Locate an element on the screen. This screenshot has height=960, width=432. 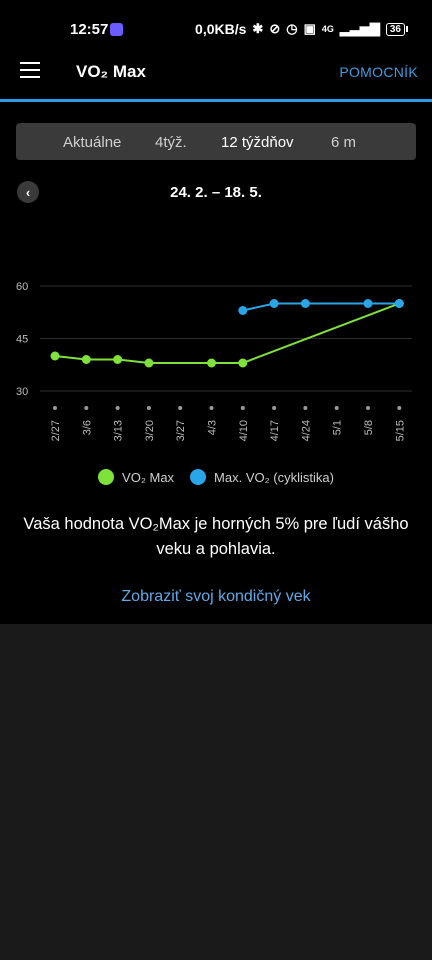
x-tick-label: 3/13 is located at coordinates (119, 430).